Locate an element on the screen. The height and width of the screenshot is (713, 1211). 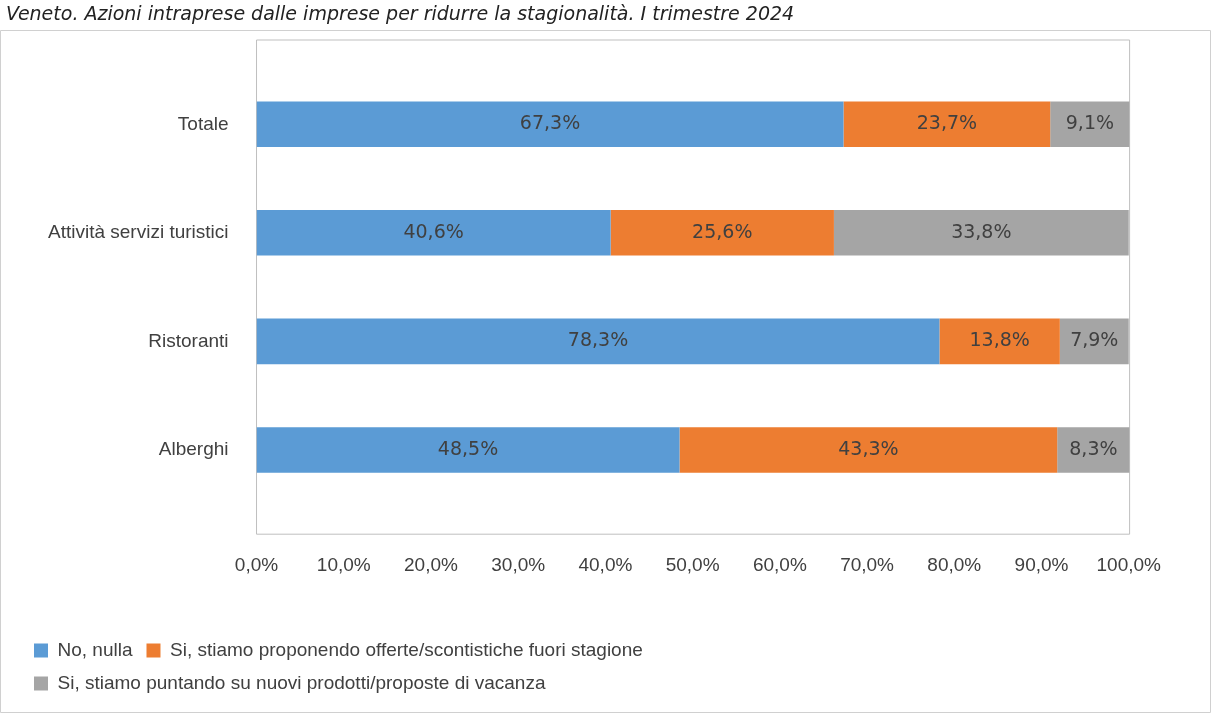
y-tick-label: Totale is located at coordinates (203, 123).